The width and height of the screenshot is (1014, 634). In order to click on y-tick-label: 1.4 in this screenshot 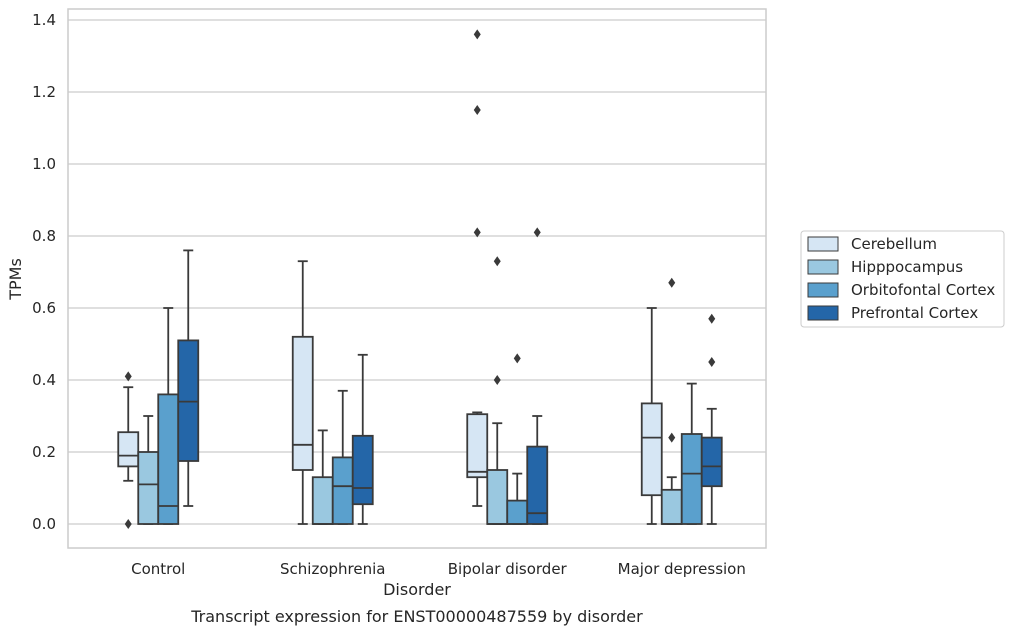, I will do `click(44, 20)`.